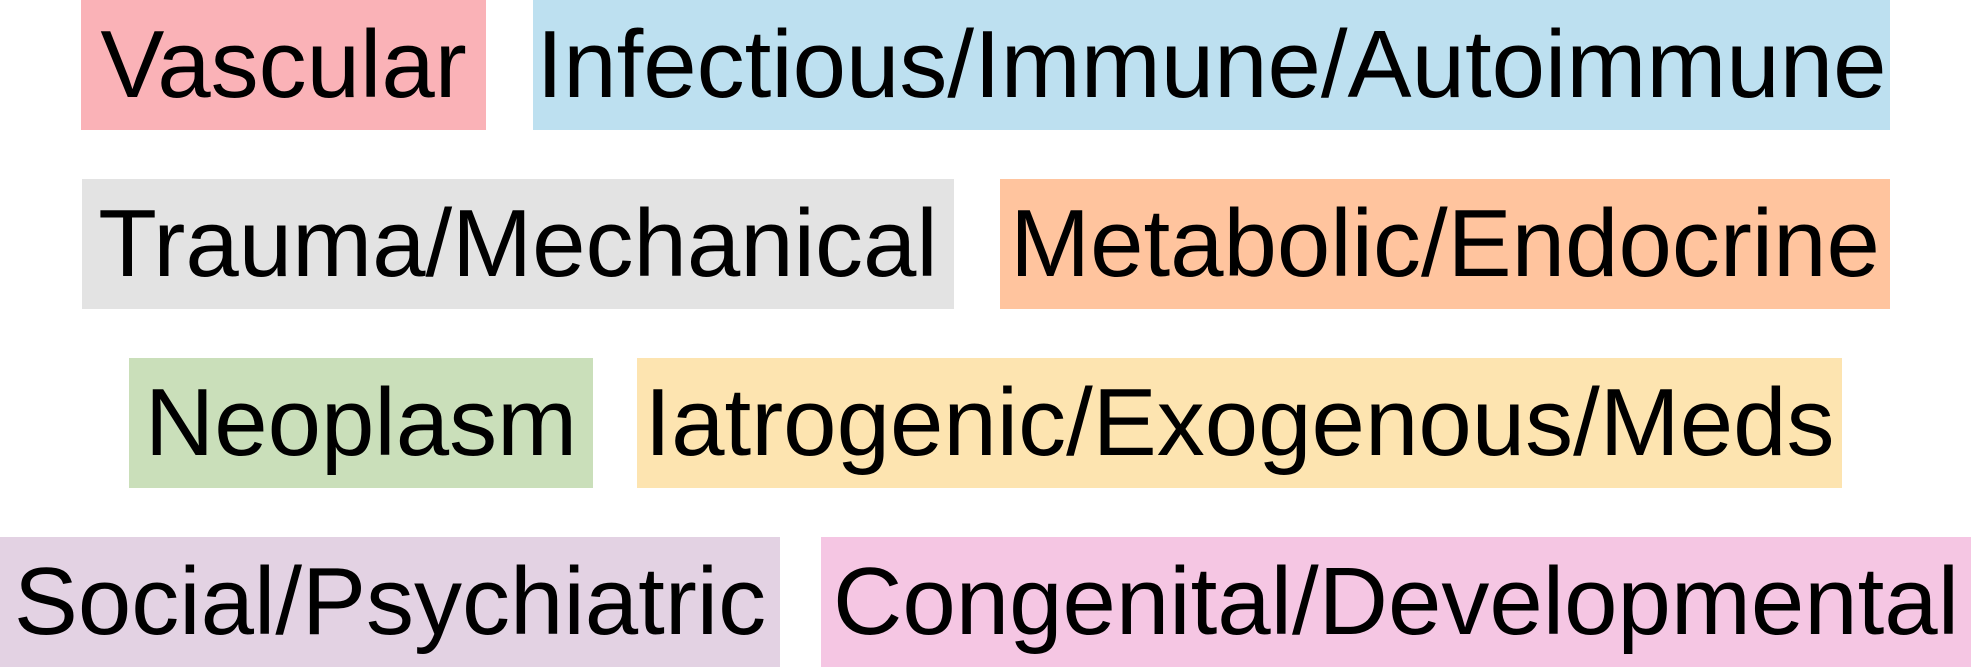 Image resolution: width=1971 pixels, height=667 pixels. Describe the element at coordinates (390, 602) in the screenshot. I see `category-social: Social/Psychiatric` at that location.